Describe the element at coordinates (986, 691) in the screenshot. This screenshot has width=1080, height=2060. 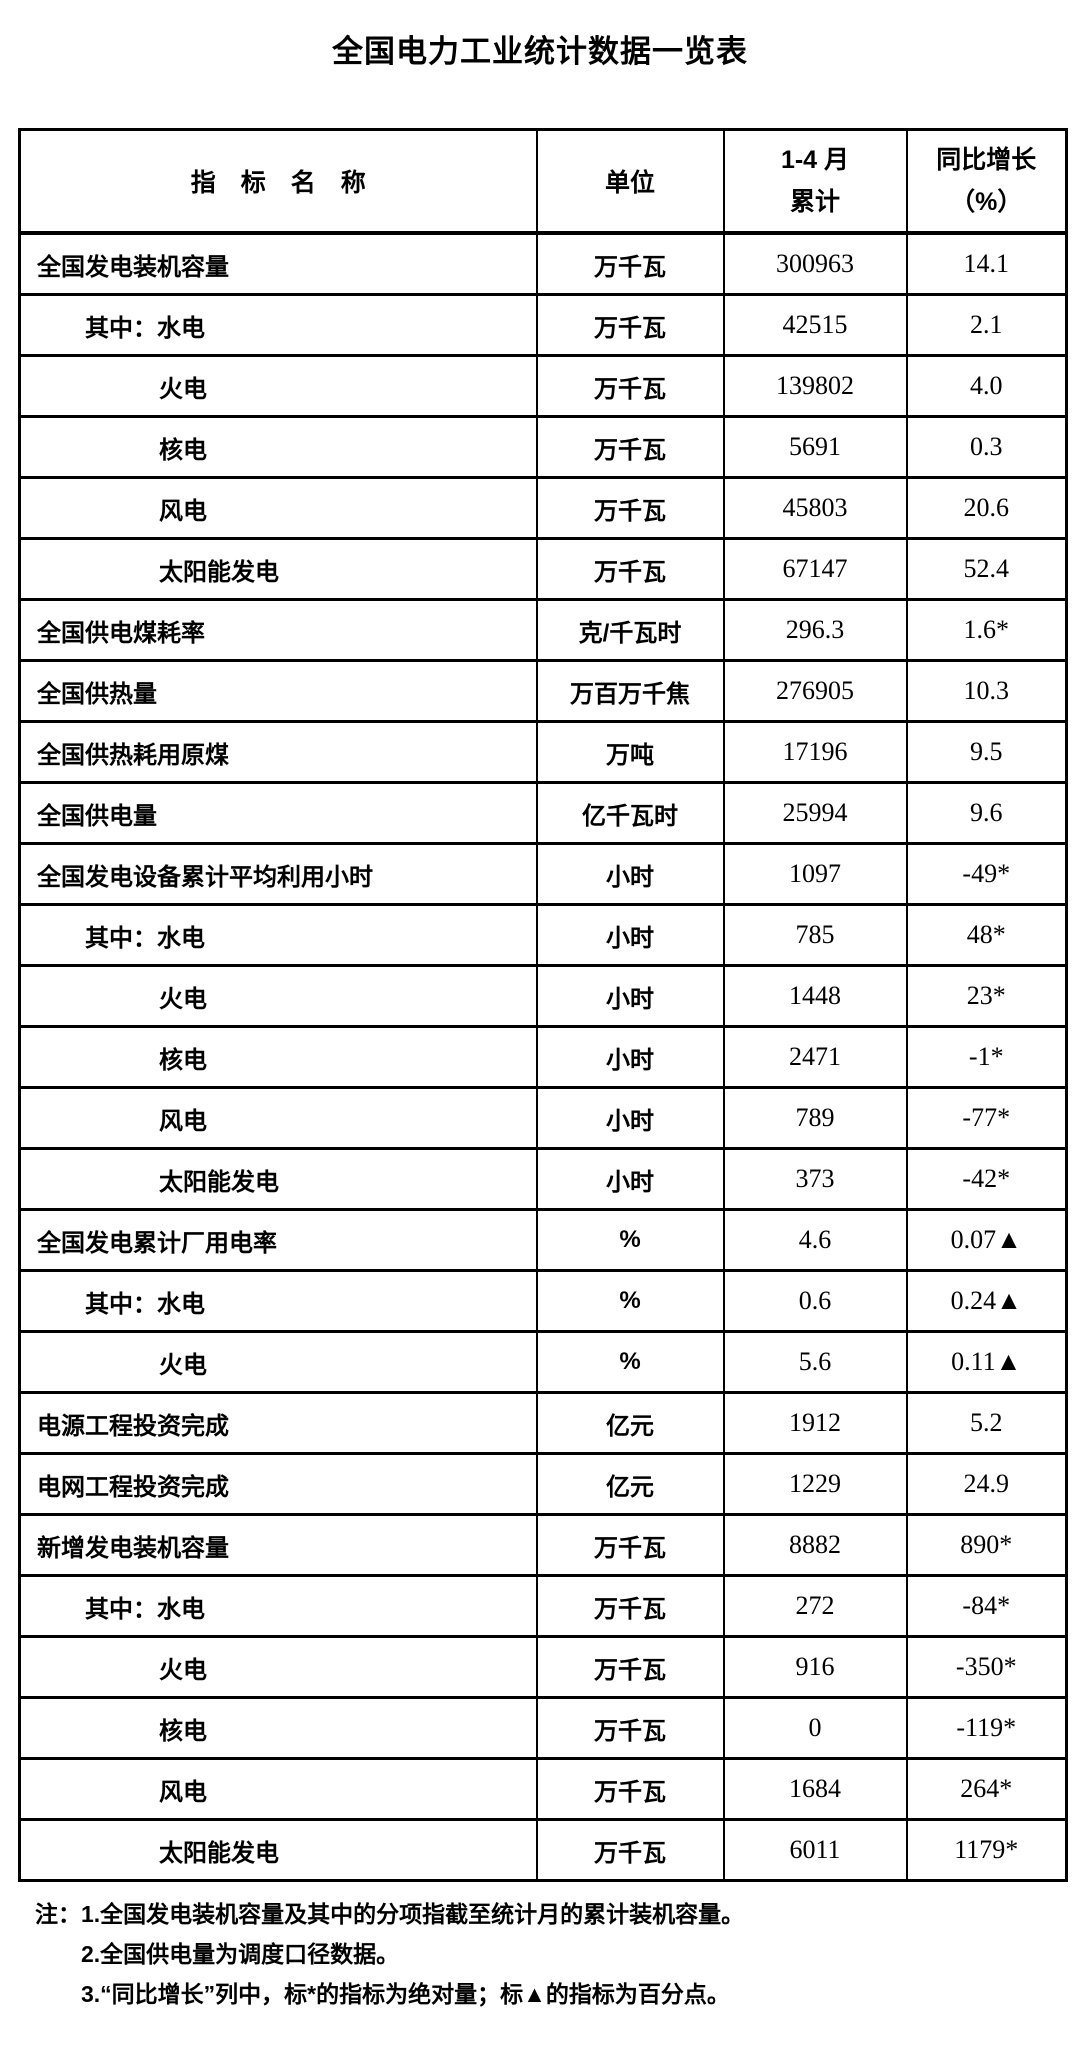
I see `yoy-growth-cell: 10.3` at that location.